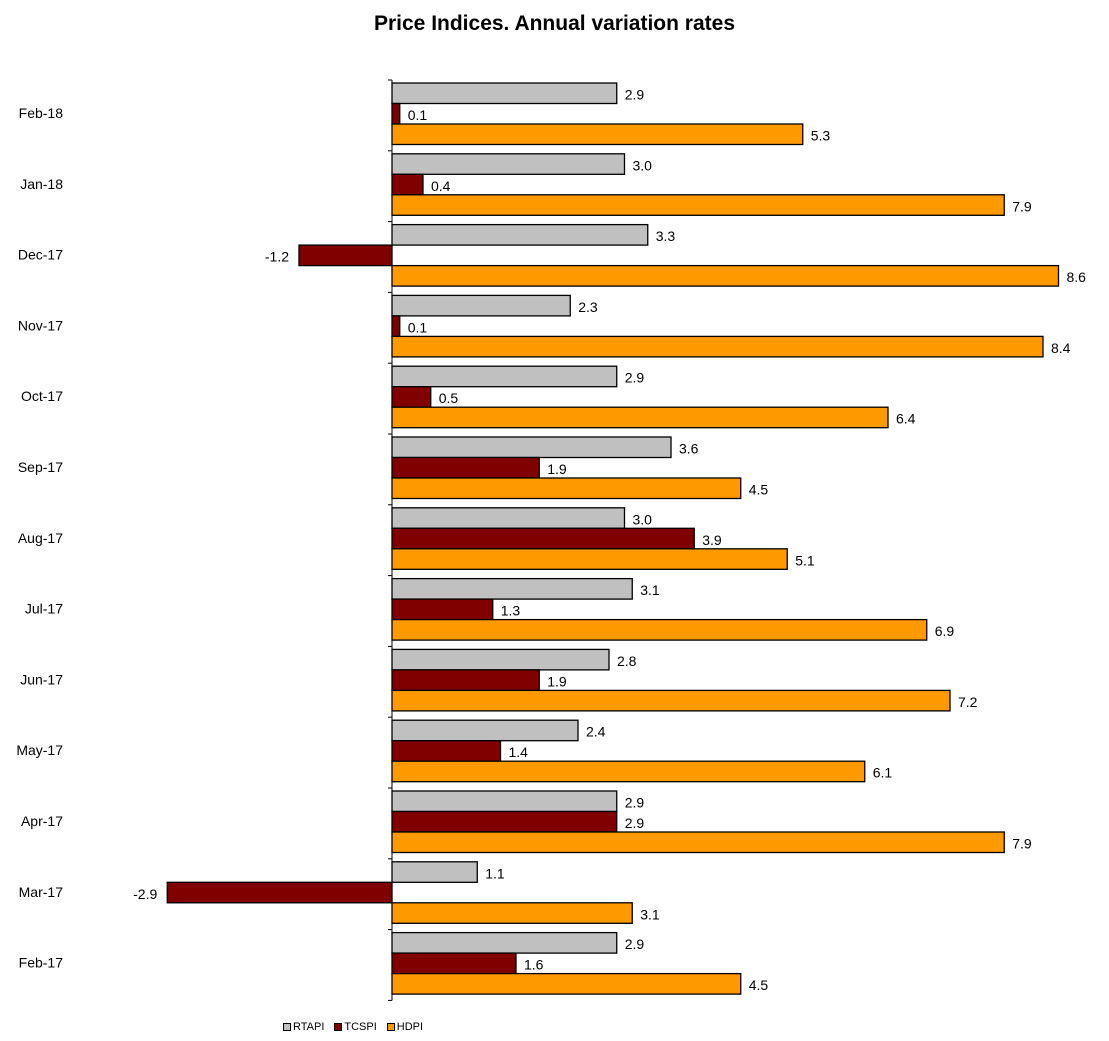 Image resolution: width=1109 pixels, height=1041 pixels. Describe the element at coordinates (805, 560) in the screenshot. I see `data-label: 5.1` at that location.